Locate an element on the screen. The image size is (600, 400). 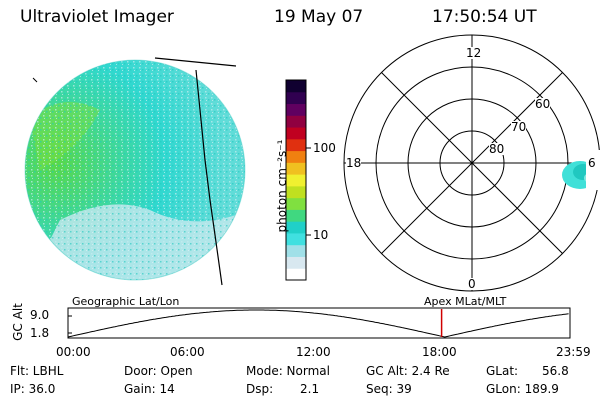
date-label: 19 May 07 is located at coordinates (319, 17).